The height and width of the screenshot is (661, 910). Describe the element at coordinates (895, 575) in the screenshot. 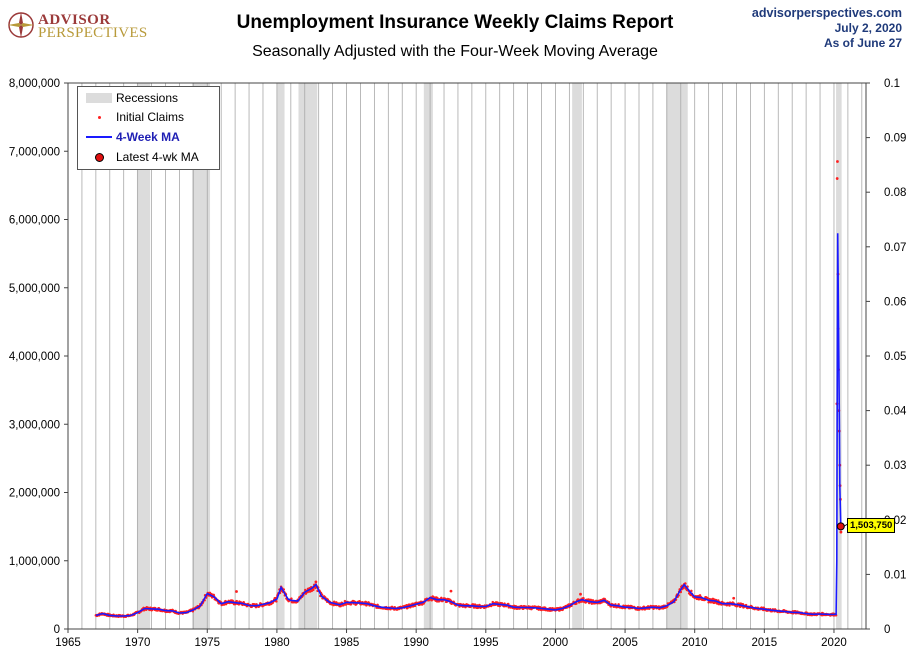

I see `y2-tick-label: 0.01` at that location.